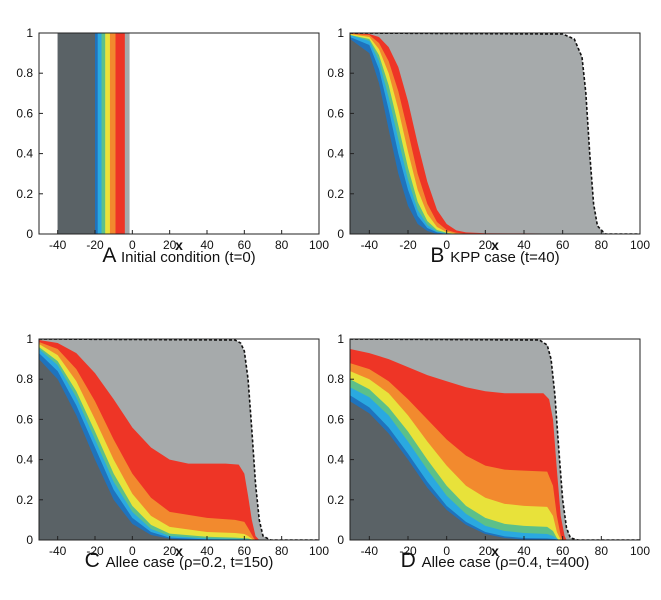 This screenshot has width=661, height=600. Describe the element at coordinates (440, 255) in the screenshot. I see `panel-letter: B` at that location.